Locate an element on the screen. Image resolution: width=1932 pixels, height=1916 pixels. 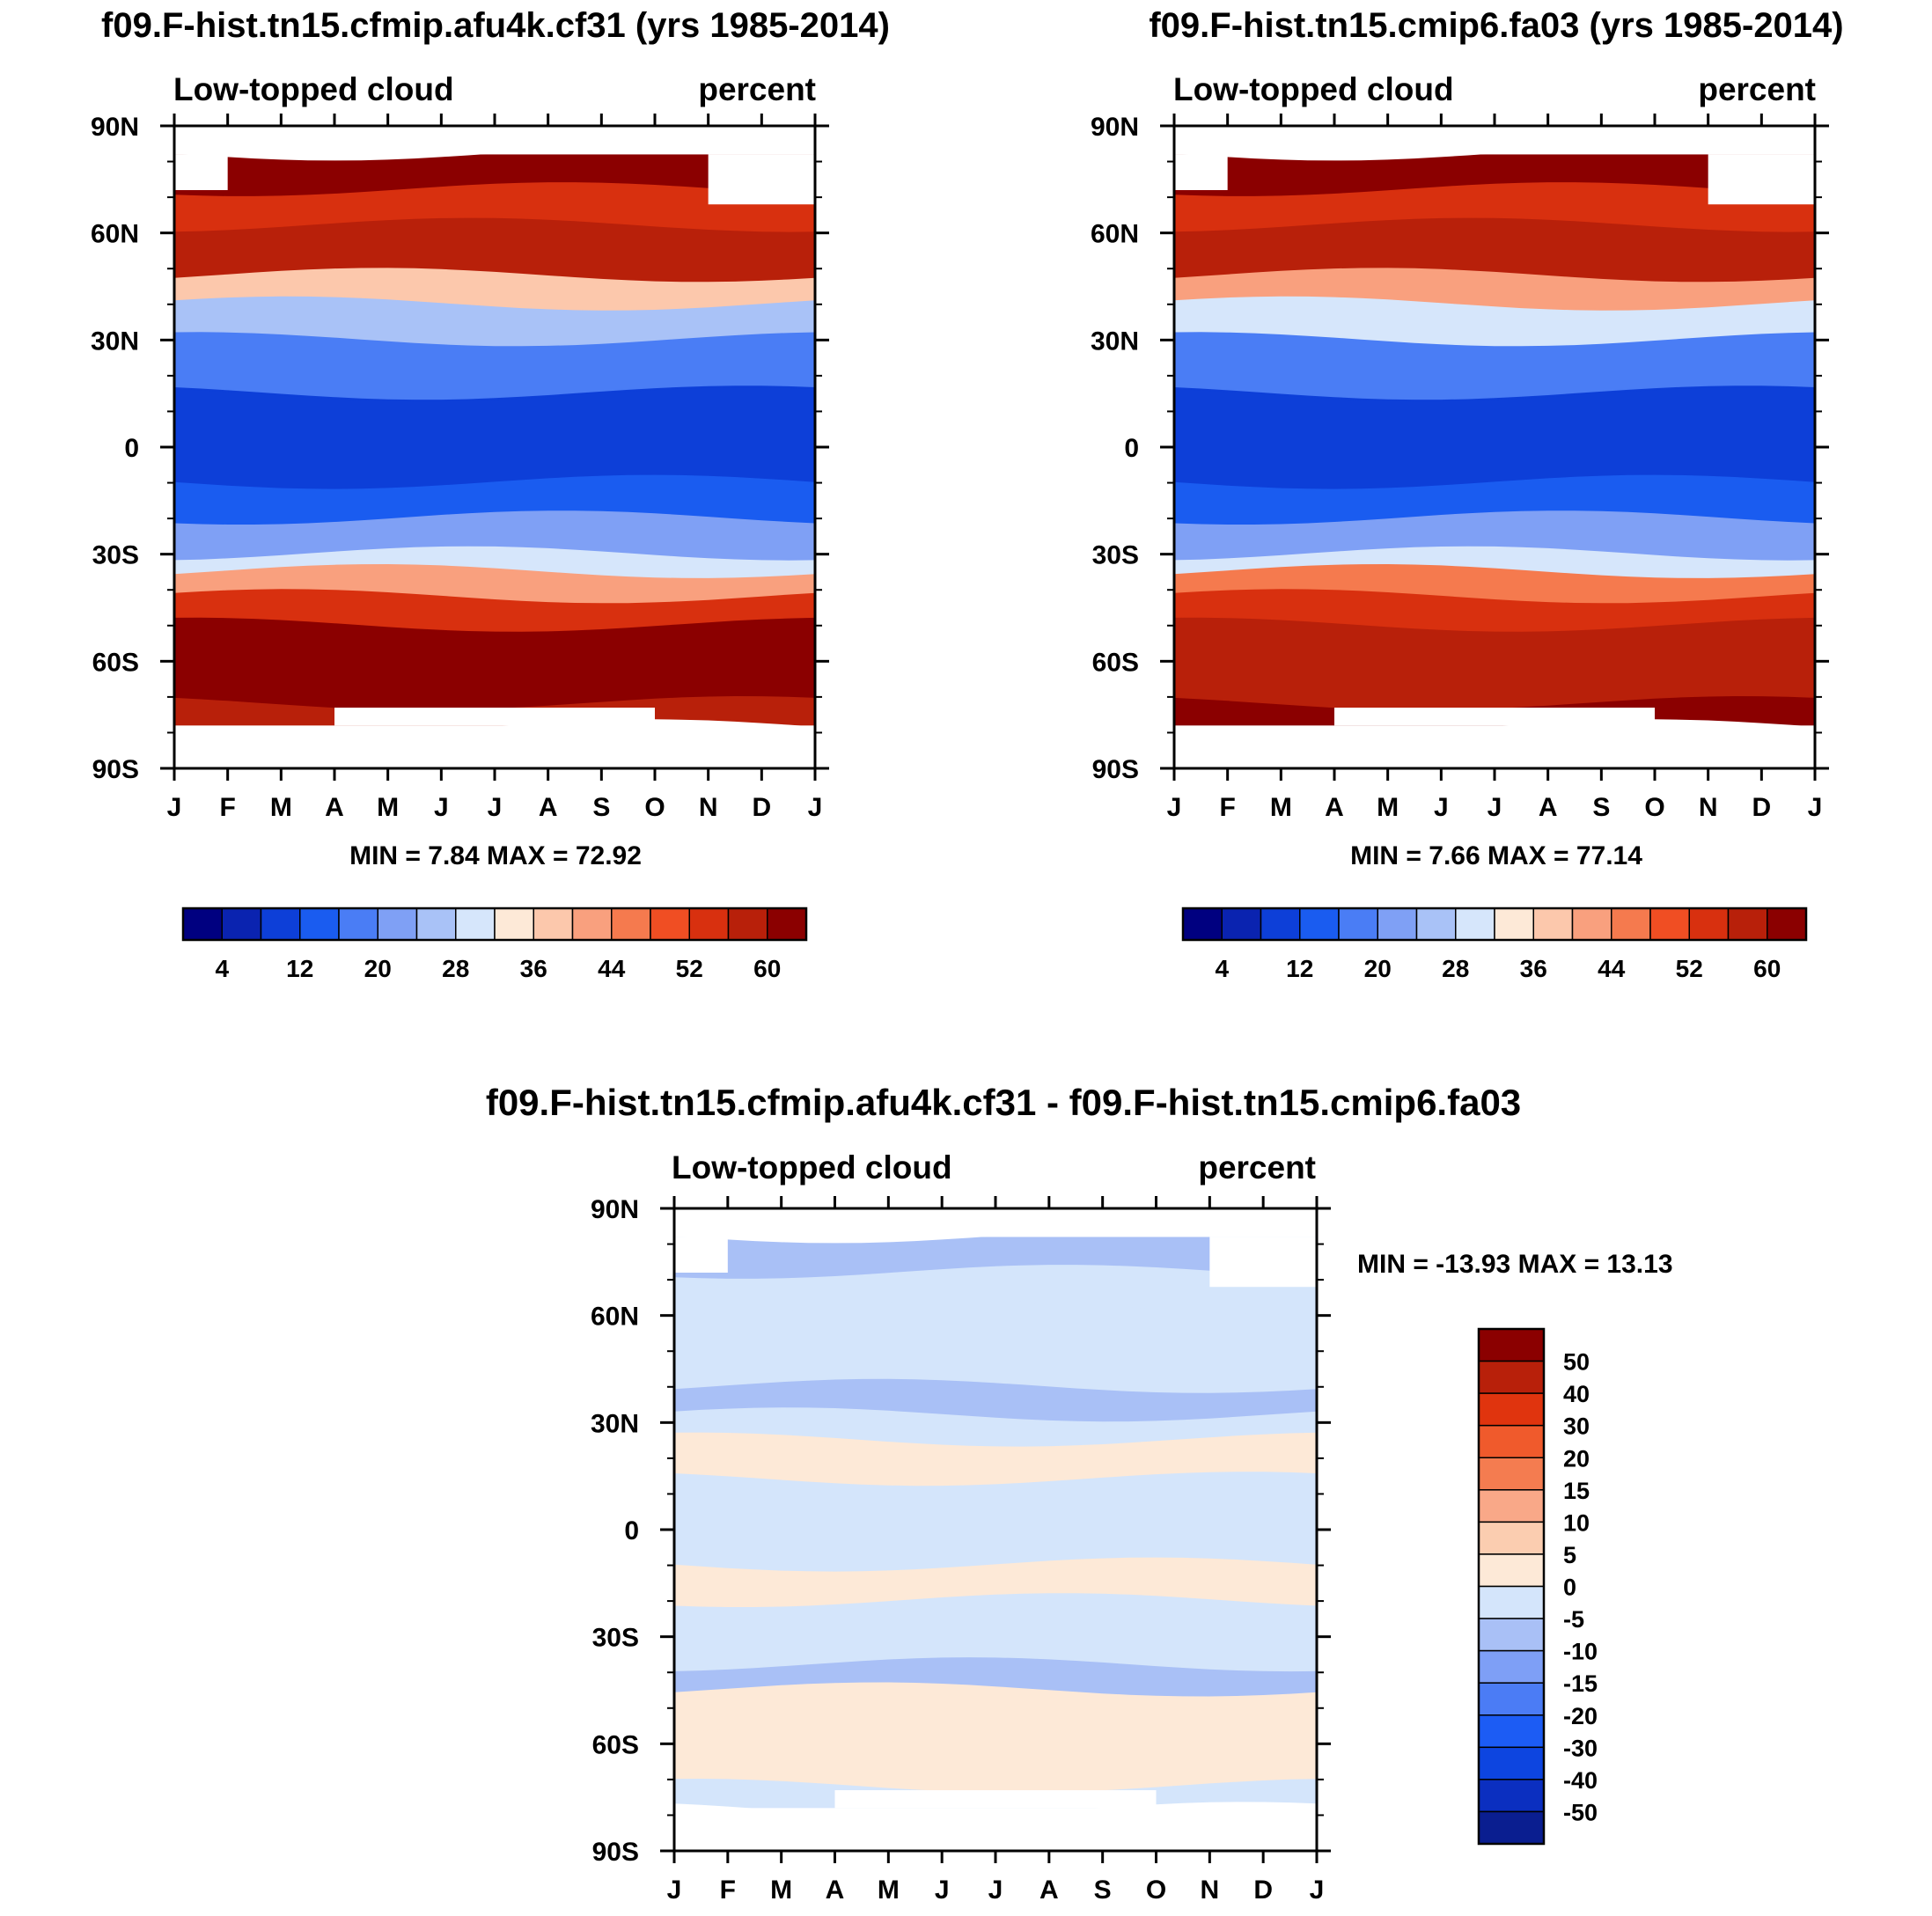
min-max-label: MIN = 7.84 MAX = 72.92 is located at coordinates (495, 855).